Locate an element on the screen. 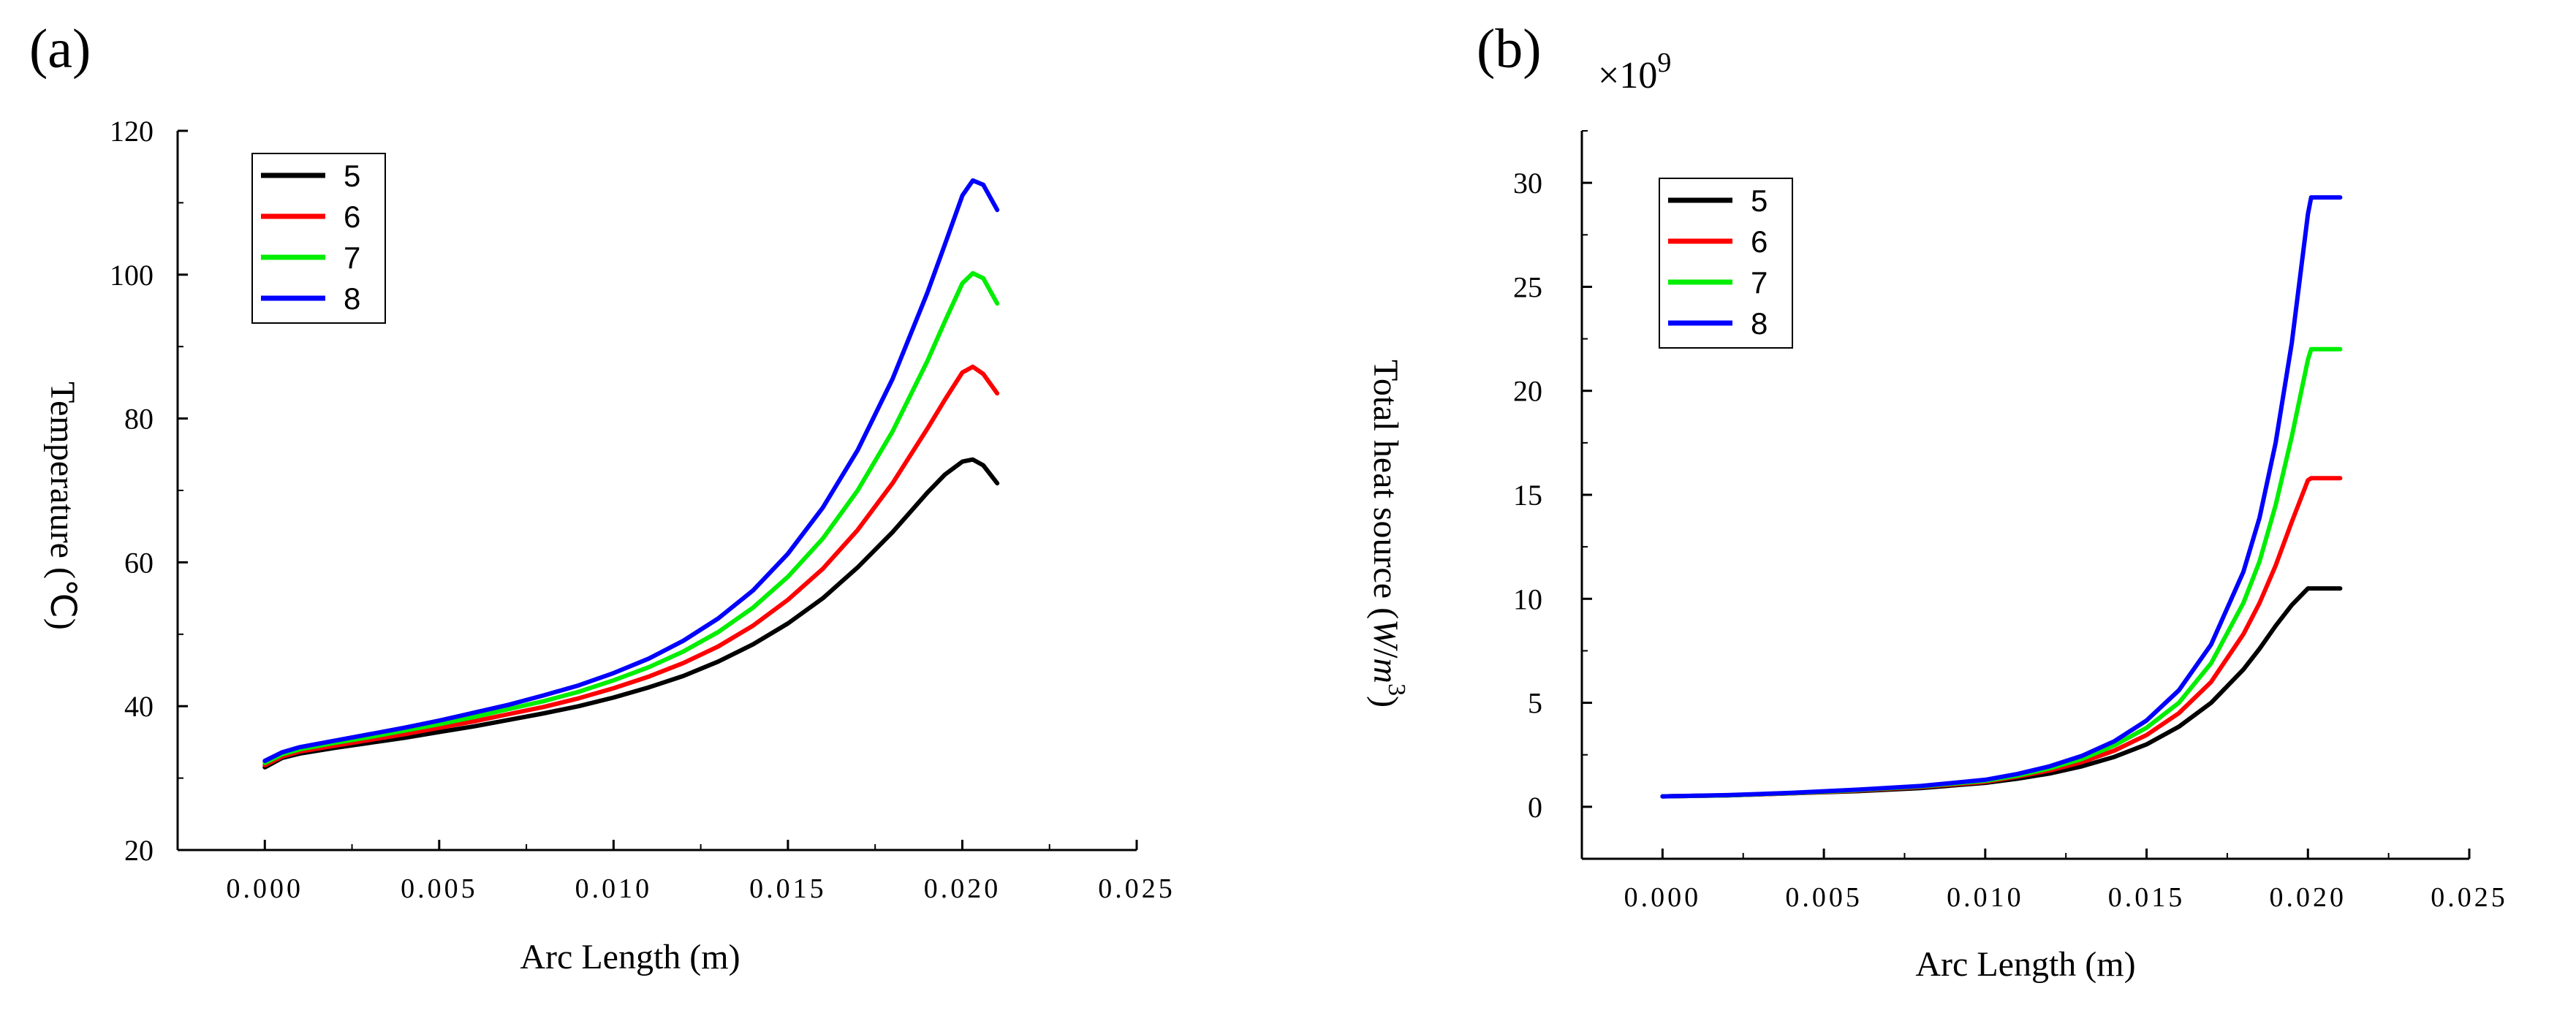  panel-a-y-tick-label: 40 is located at coordinates (139, 706).